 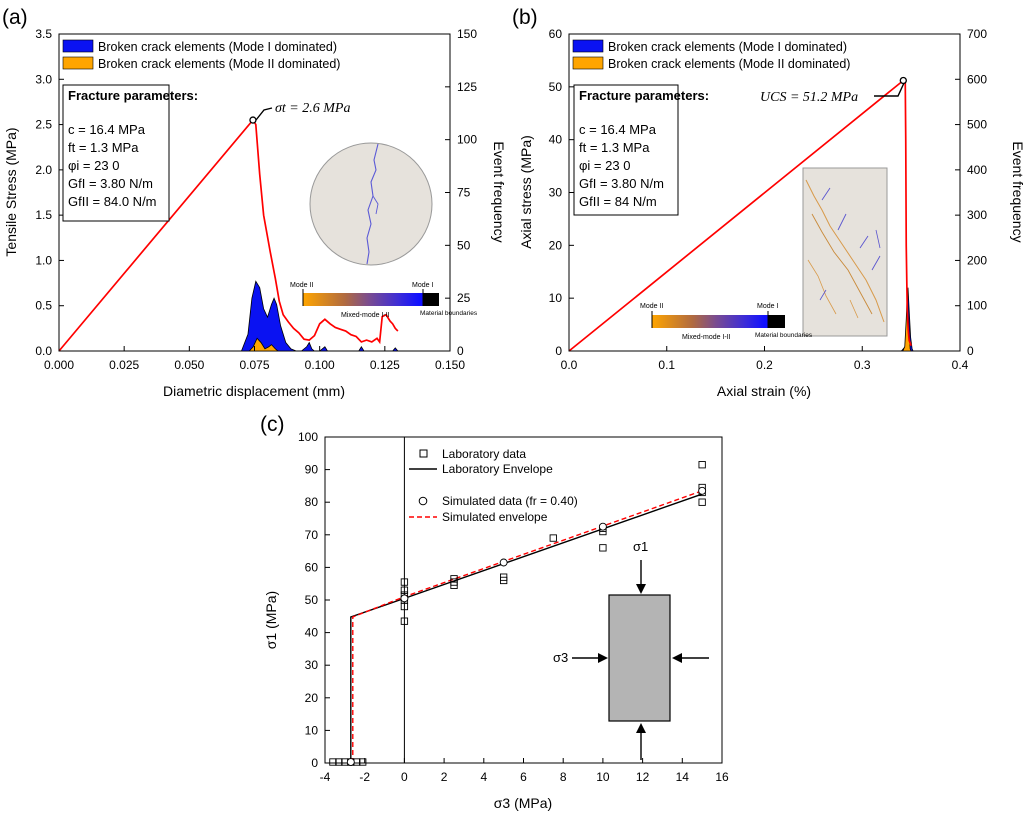 I want to click on y-axis-title-a: Tensile Stress (MPa), so click(x=11, y=191).